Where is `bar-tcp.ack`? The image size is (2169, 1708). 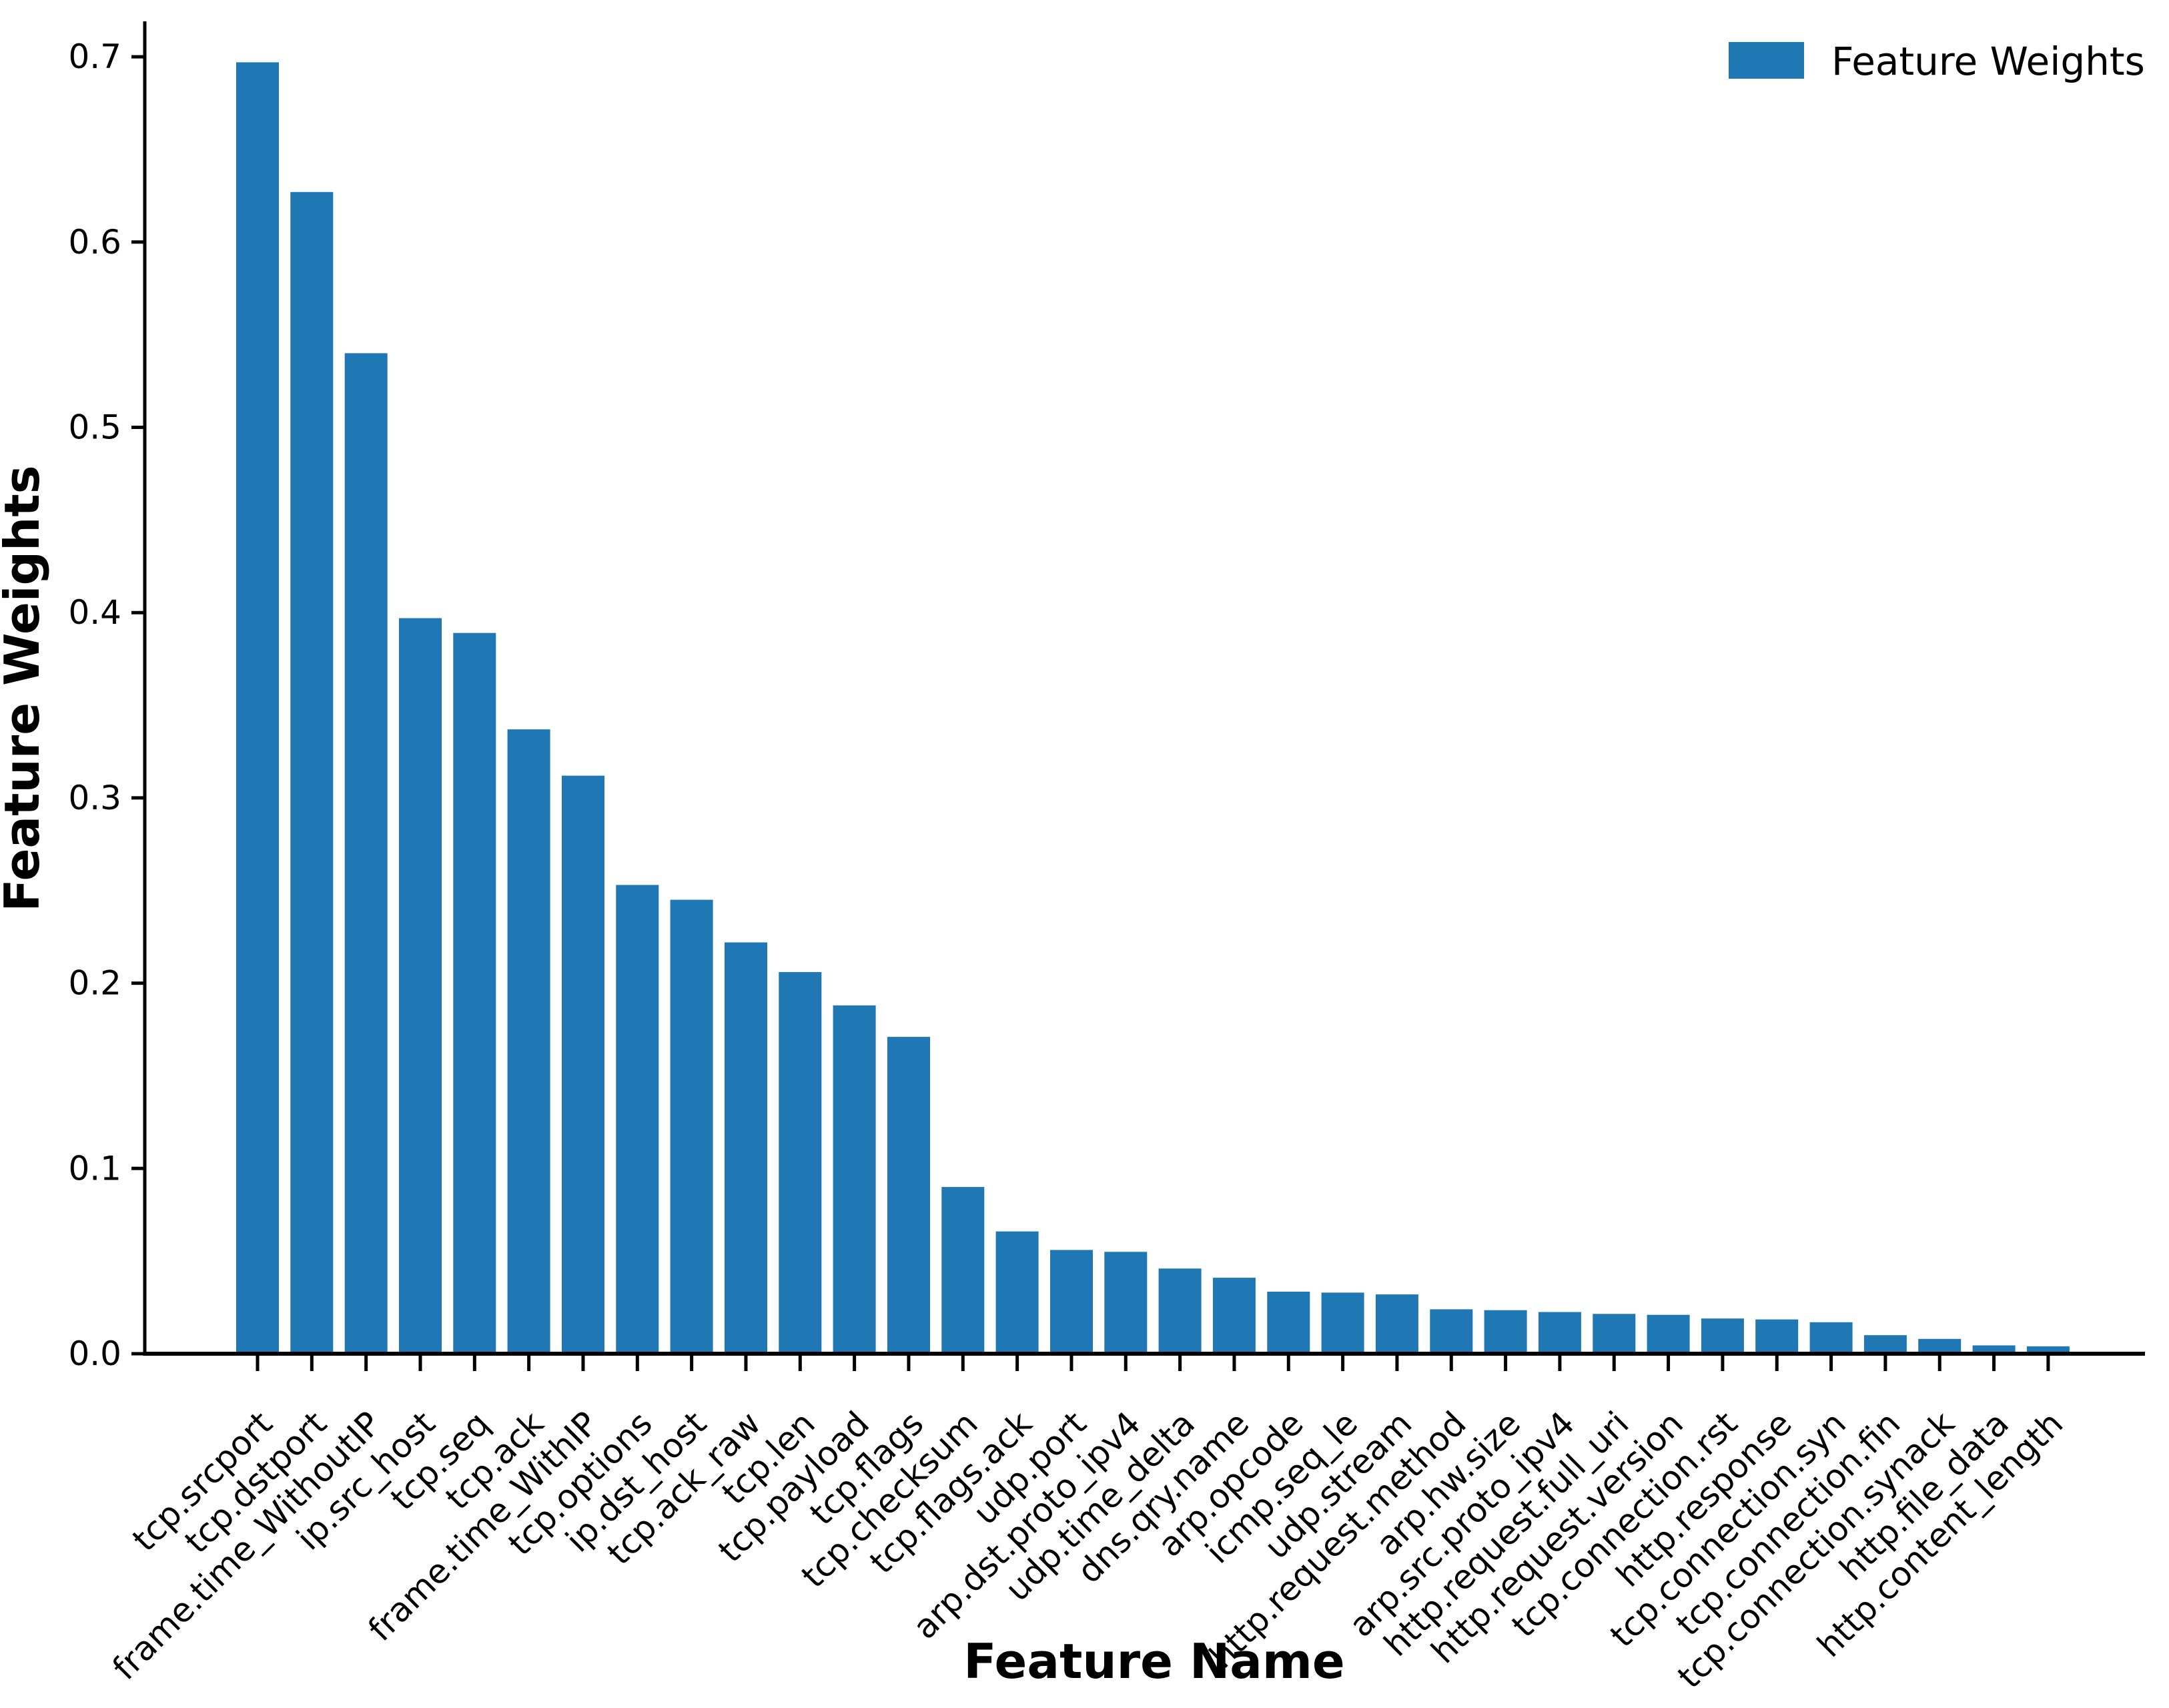 bar-tcp.ack is located at coordinates (528, 1042).